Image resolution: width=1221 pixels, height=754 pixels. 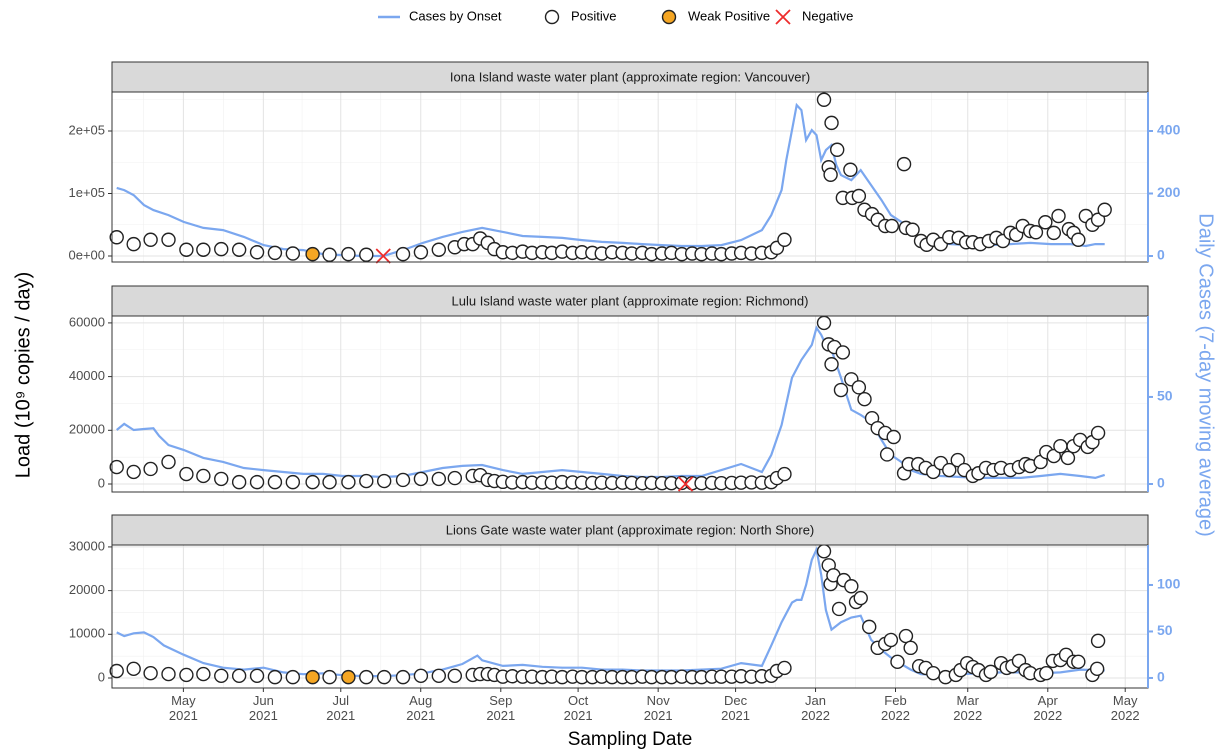 What do you see at coordinates (87, 321) in the screenshot?
I see `y-tick-label: 60000` at bounding box center [87, 321].